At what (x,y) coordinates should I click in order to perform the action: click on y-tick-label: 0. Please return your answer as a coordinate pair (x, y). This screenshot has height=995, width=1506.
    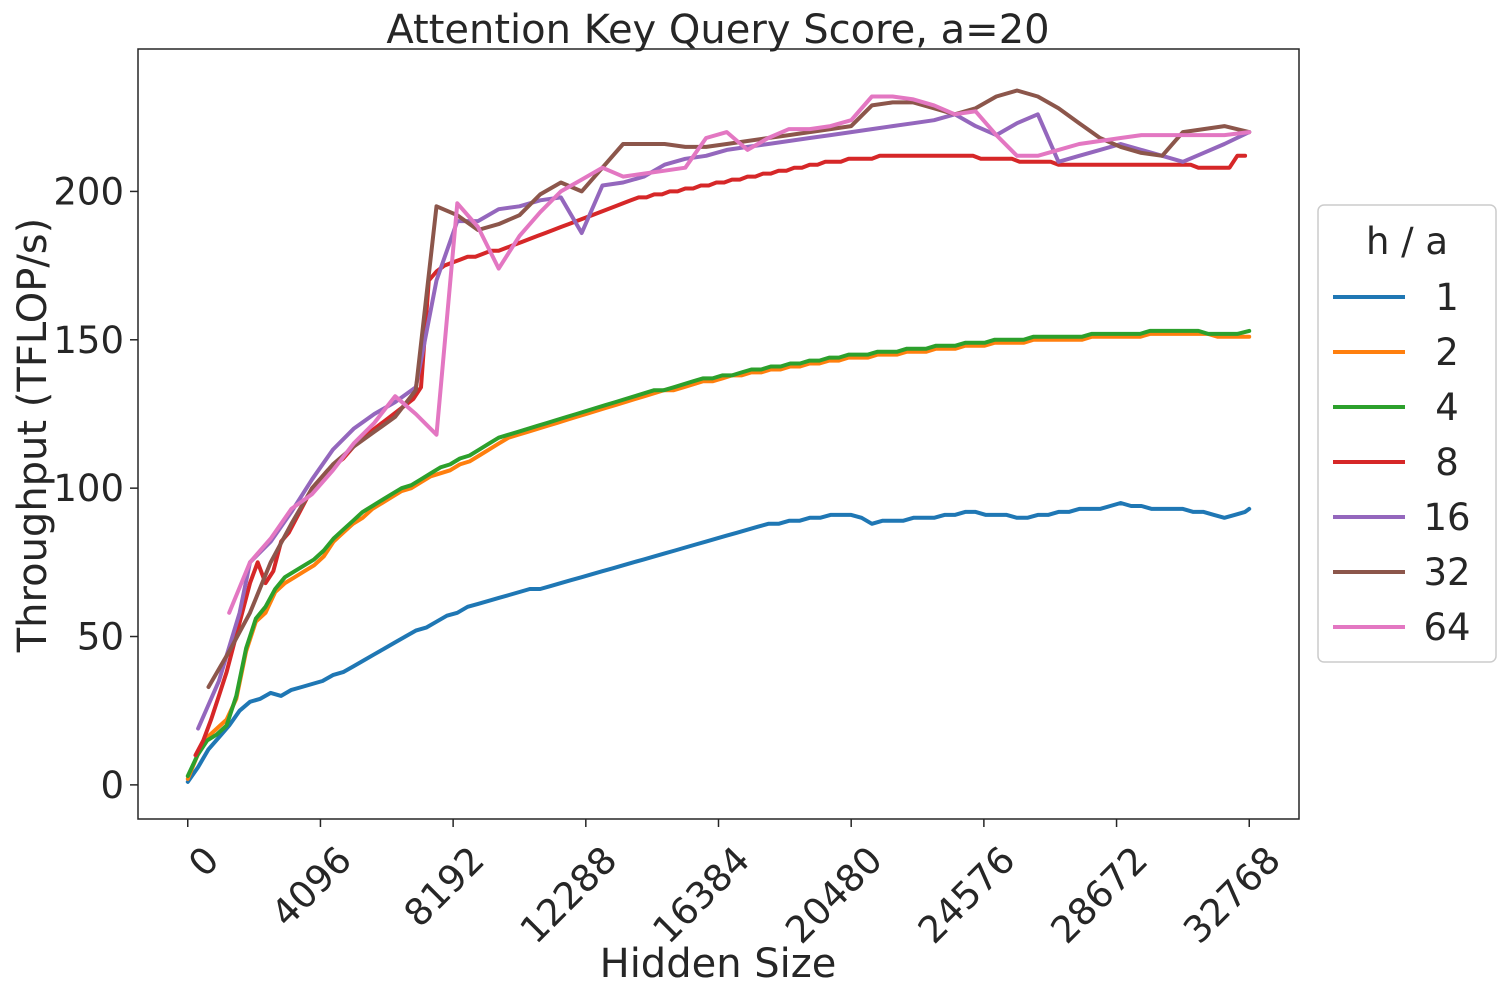
    Looking at the image, I should click on (112, 785).